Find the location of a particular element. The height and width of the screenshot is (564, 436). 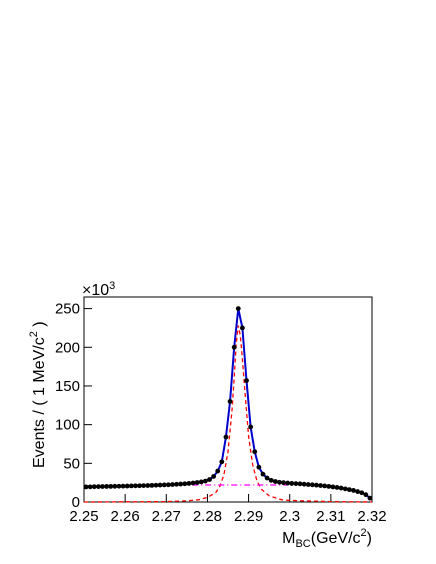

y-tick-label: 50 is located at coordinates (71, 463).